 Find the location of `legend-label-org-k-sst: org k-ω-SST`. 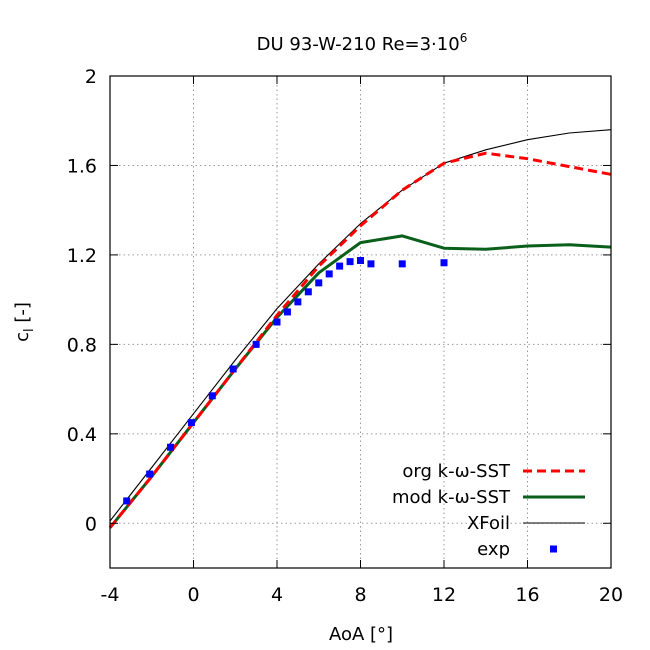

legend-label-org-k-sst: org k-ω-SST is located at coordinates (456, 471).